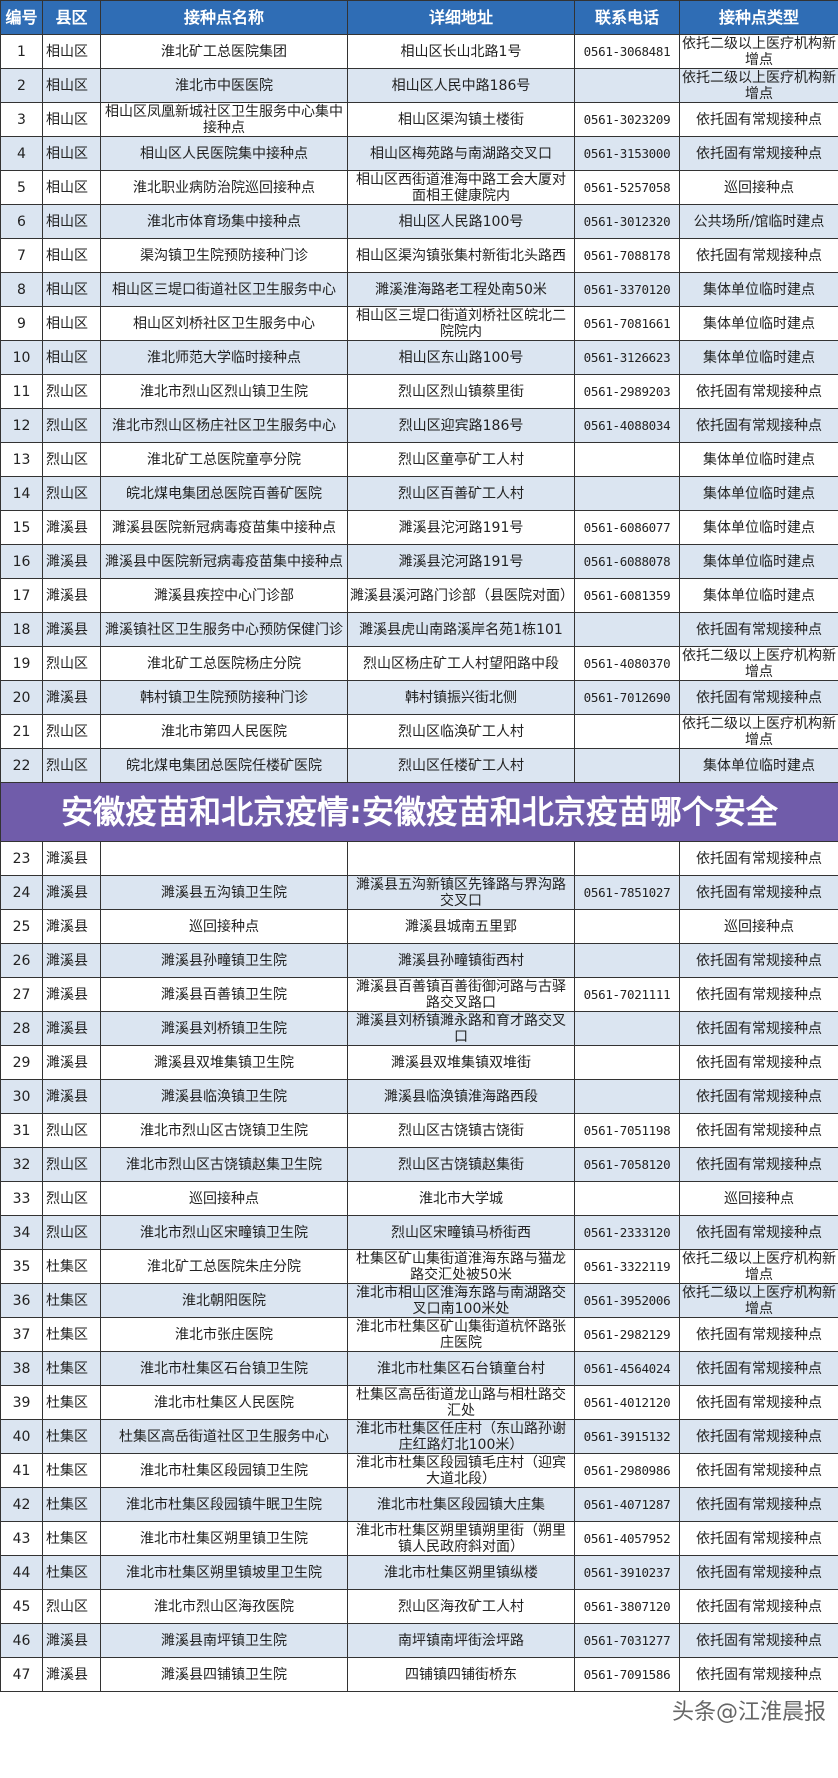  What do you see at coordinates (461, 459) in the screenshot?
I see `cell-address: 烈山区童亭矿工人村` at bounding box center [461, 459].